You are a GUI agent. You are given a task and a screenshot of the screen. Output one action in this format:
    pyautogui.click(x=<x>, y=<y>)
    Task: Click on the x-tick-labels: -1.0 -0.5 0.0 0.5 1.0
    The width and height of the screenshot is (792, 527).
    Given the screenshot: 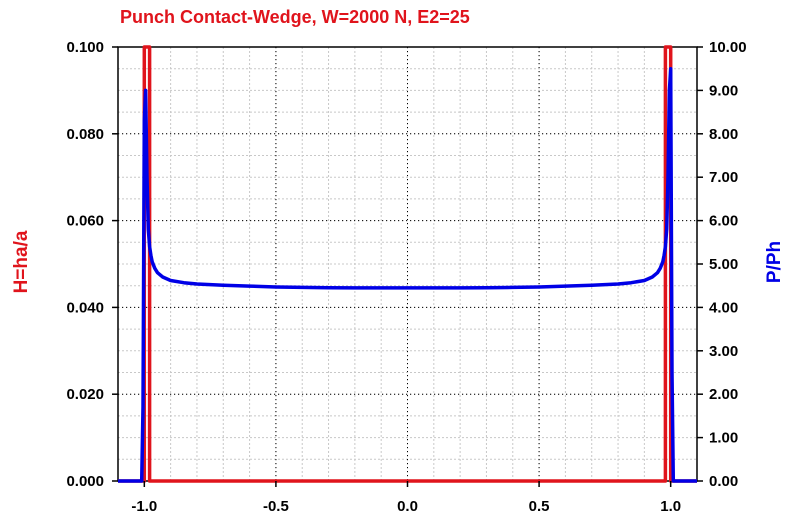 What is the action you would take?
    pyautogui.click(x=406, y=498)
    